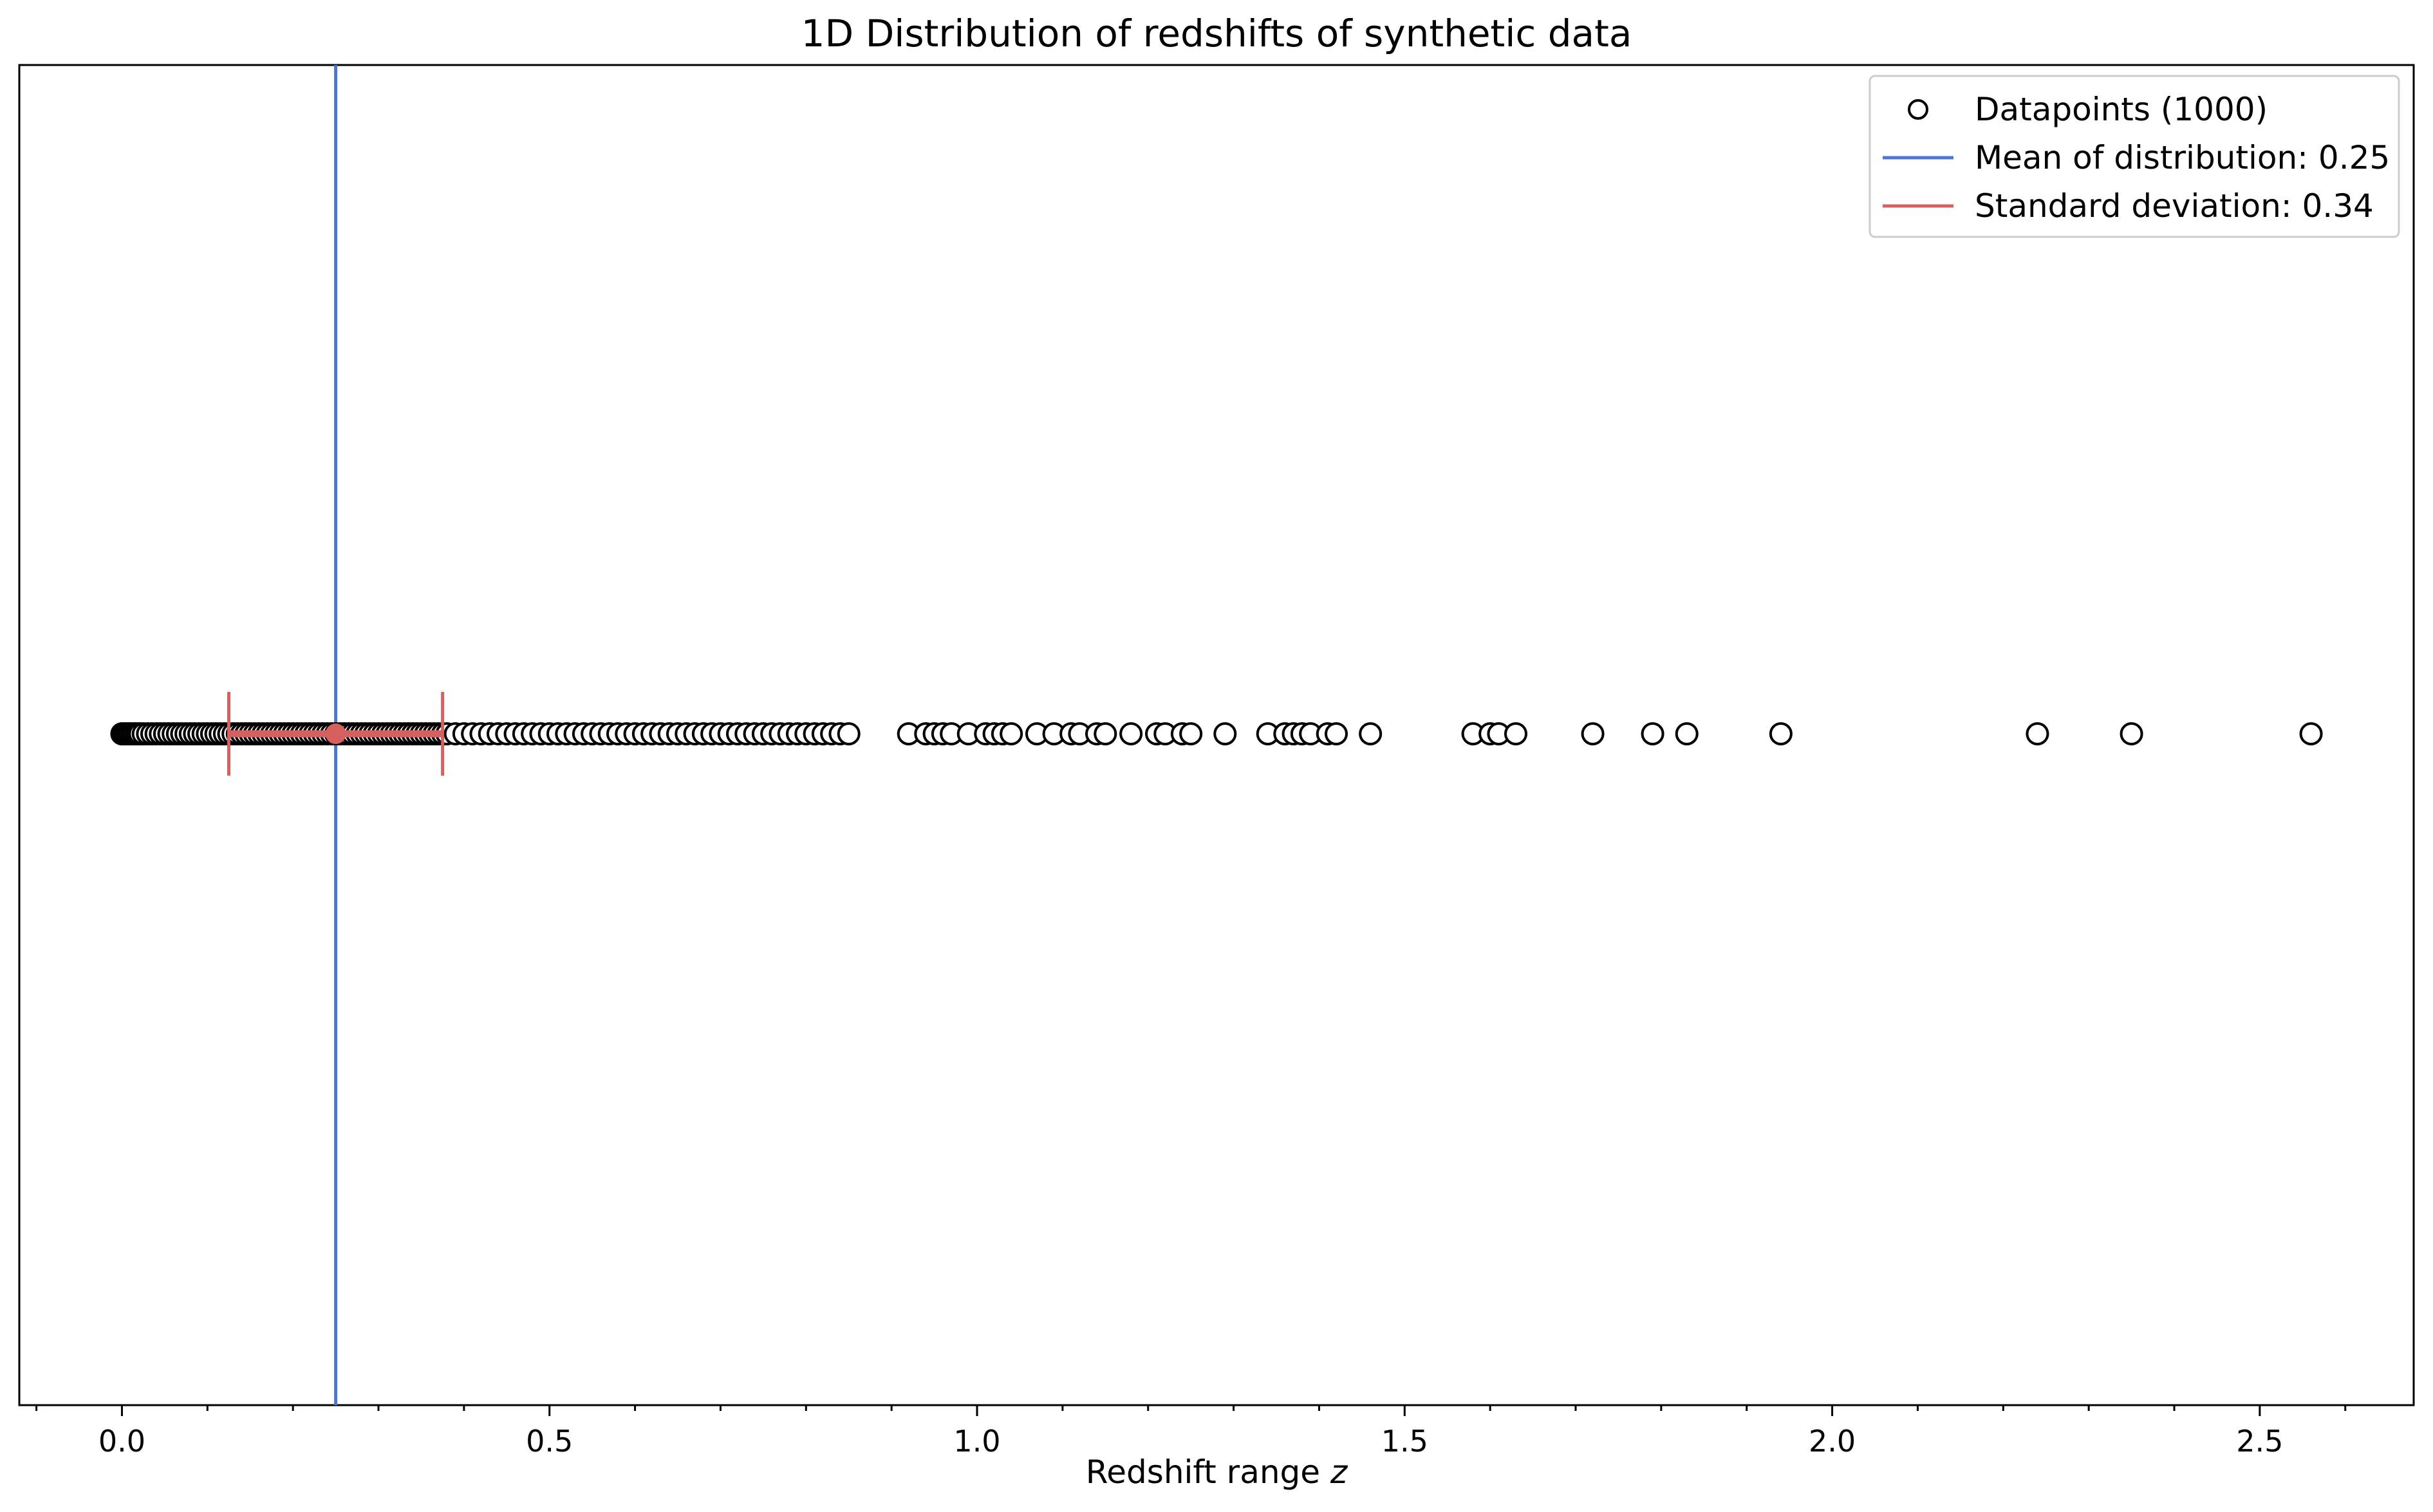  Describe the element at coordinates (1208, 1472) in the screenshot. I see `x-axis-label-text: Redshift range` at that location.